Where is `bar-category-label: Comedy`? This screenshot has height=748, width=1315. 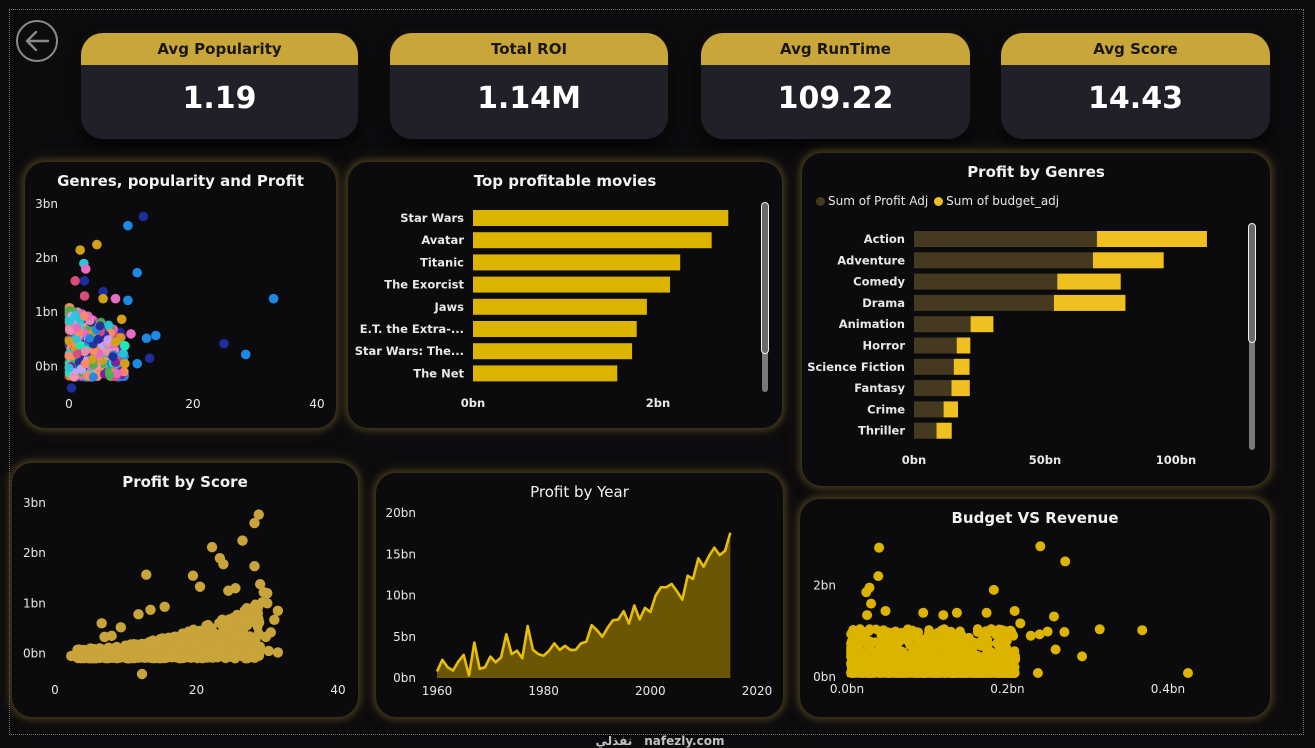
bar-category-label: Comedy is located at coordinates (879, 282).